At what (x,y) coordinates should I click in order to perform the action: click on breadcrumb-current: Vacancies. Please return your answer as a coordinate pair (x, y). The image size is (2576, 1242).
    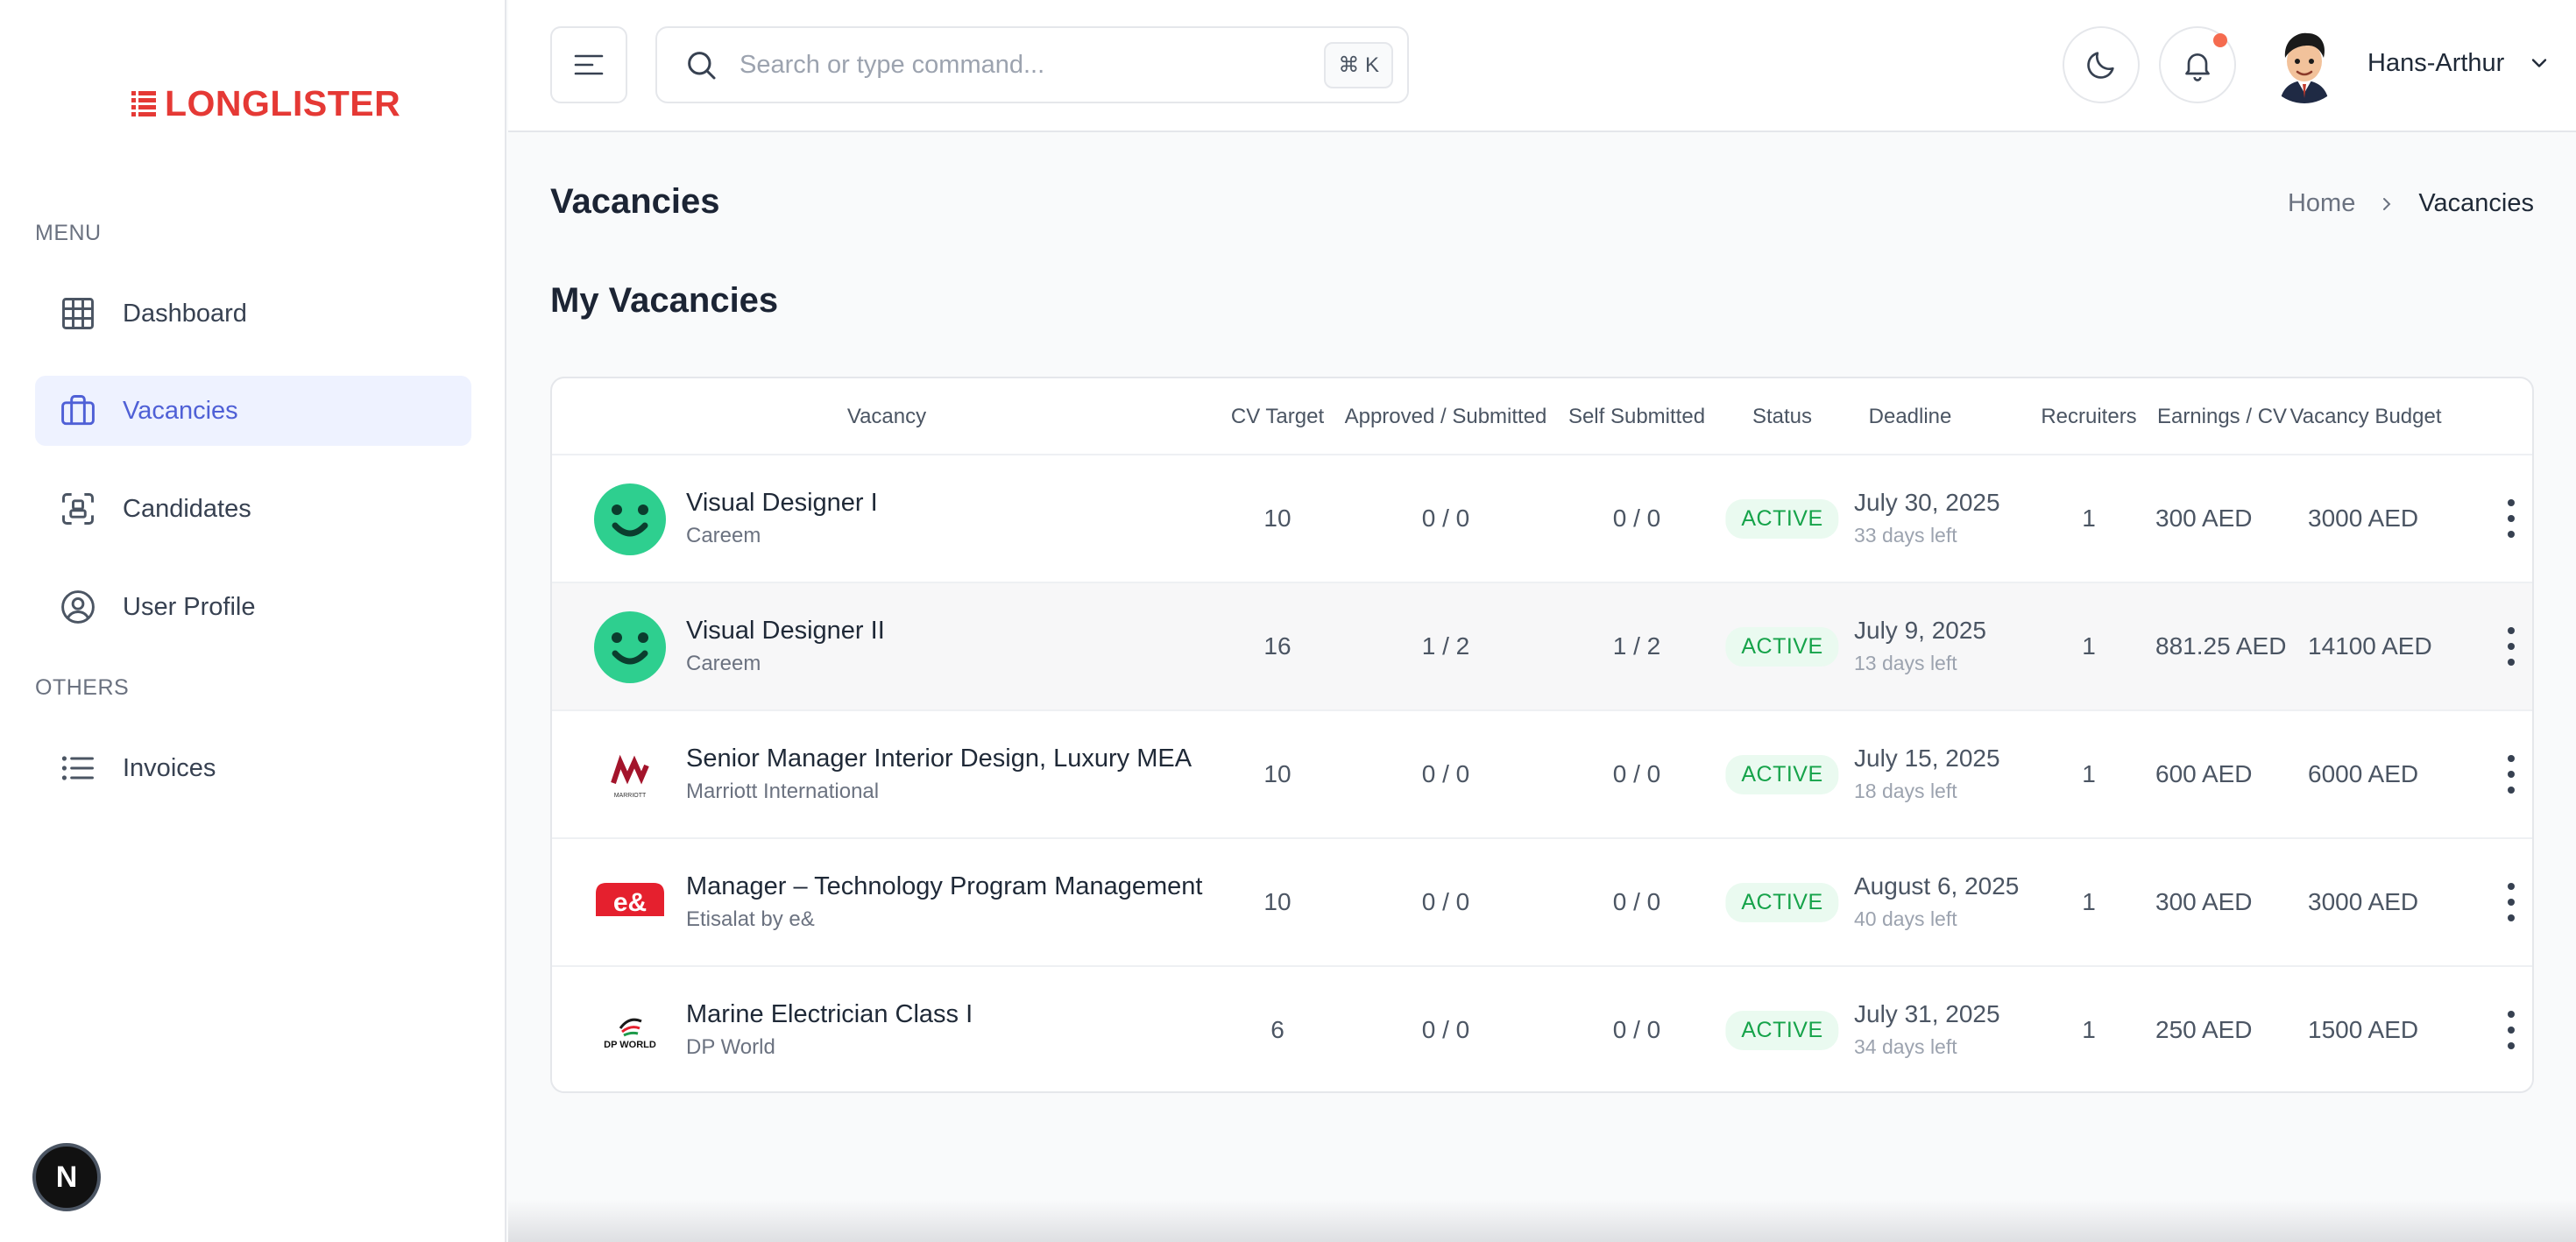
    Looking at the image, I should click on (2476, 203).